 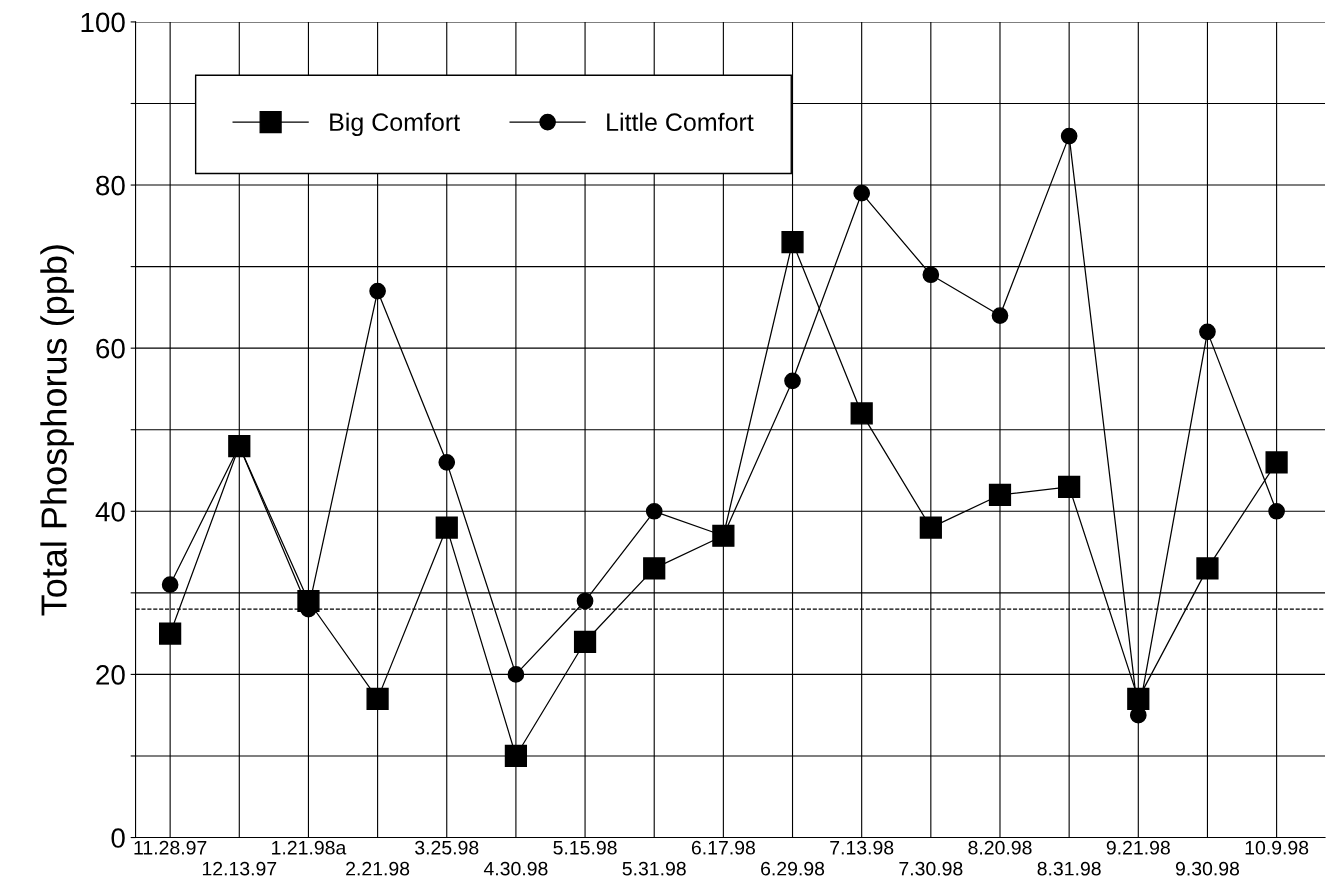 What do you see at coordinates (585, 847) in the screenshot?
I see `x-tick-label: 5.15.98` at bounding box center [585, 847].